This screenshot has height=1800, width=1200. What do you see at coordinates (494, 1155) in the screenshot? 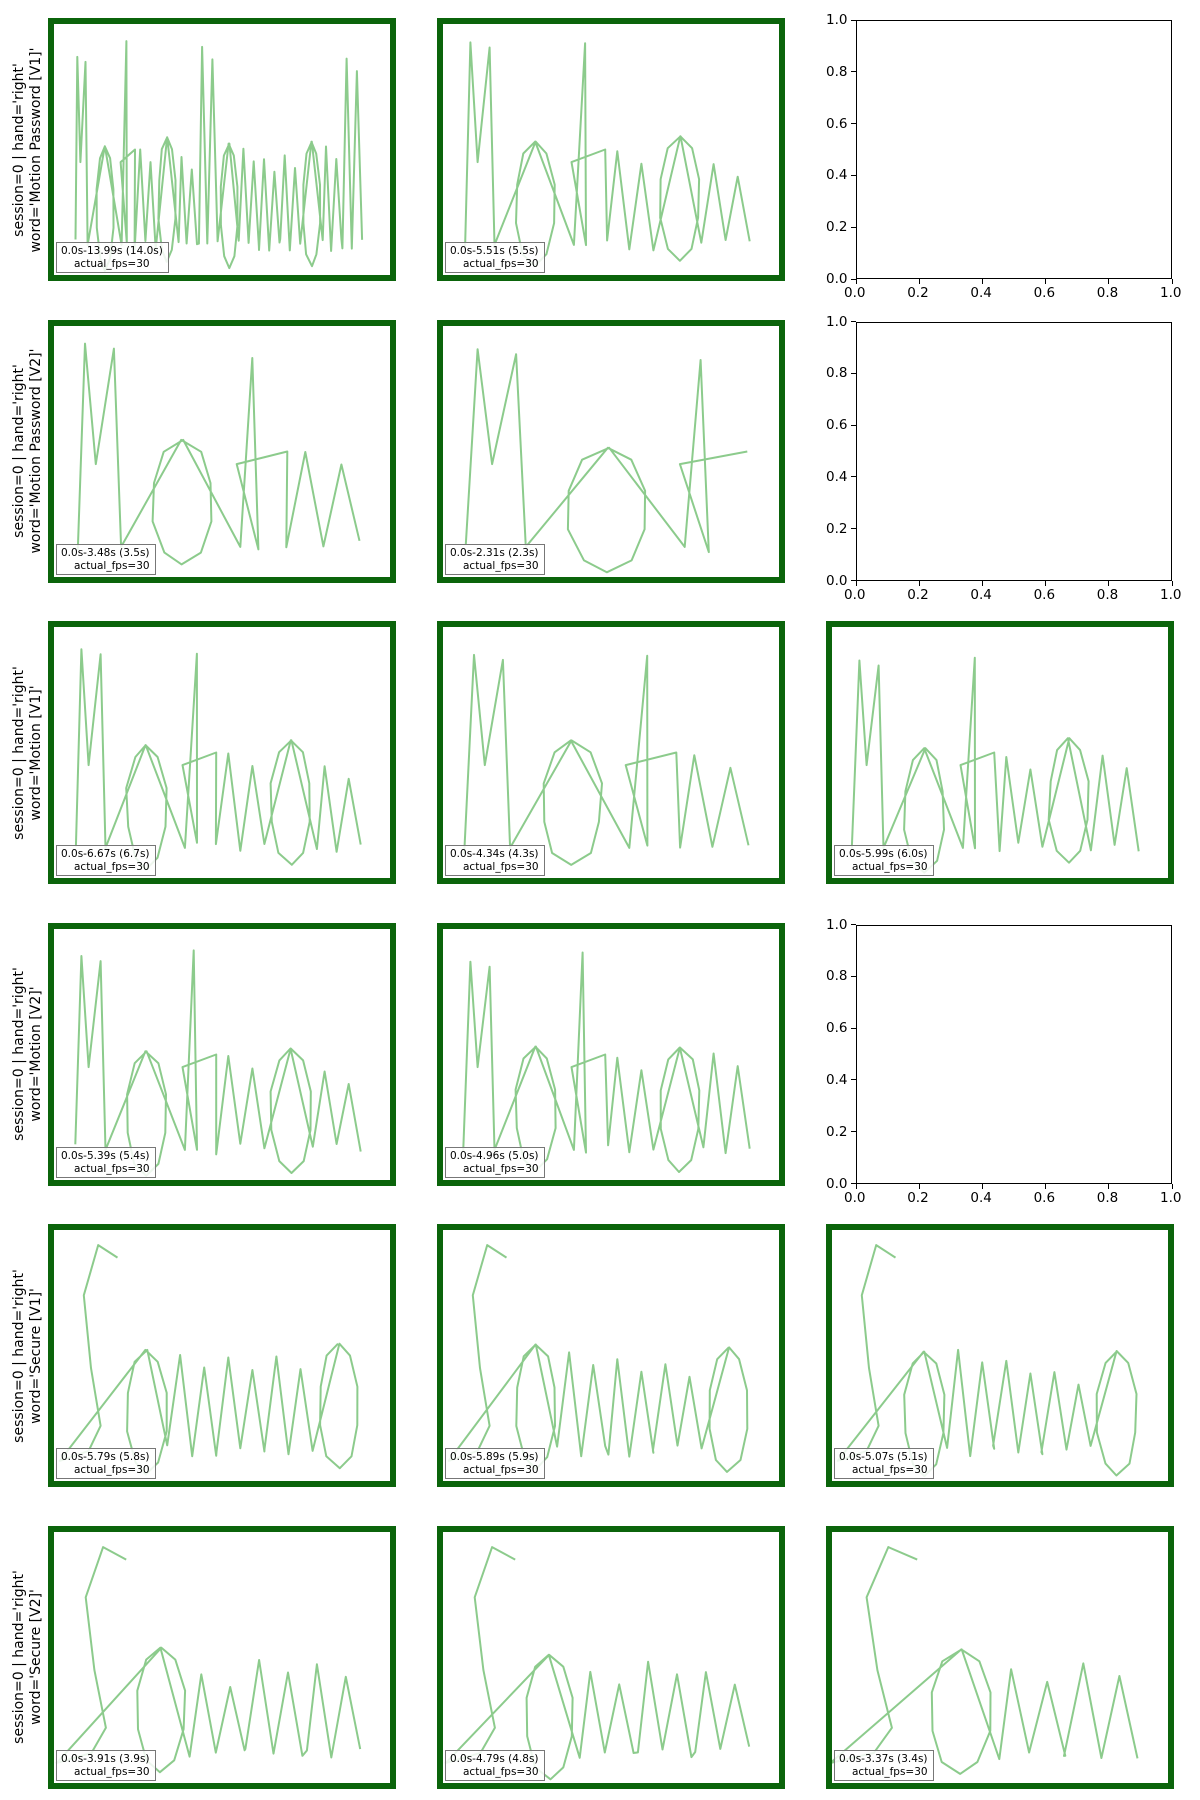
I see `time-range-label: 0.0s-4.96s (5.0s)` at bounding box center [494, 1155].